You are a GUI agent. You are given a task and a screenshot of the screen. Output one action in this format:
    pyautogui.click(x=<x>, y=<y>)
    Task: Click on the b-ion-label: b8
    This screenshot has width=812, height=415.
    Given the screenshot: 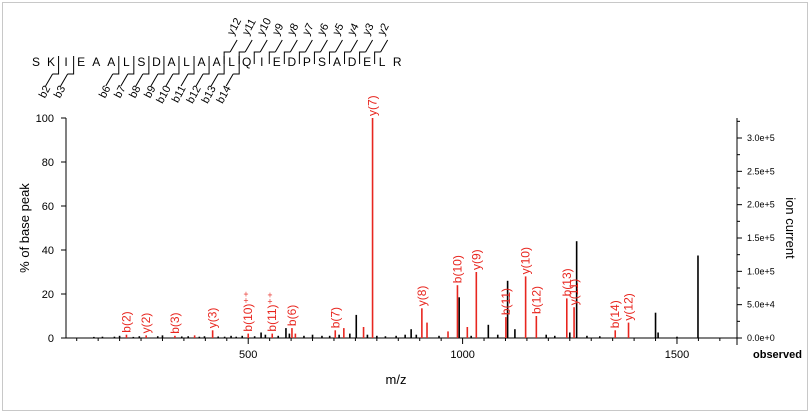 What is the action you would take?
    pyautogui.click(x=135, y=92)
    